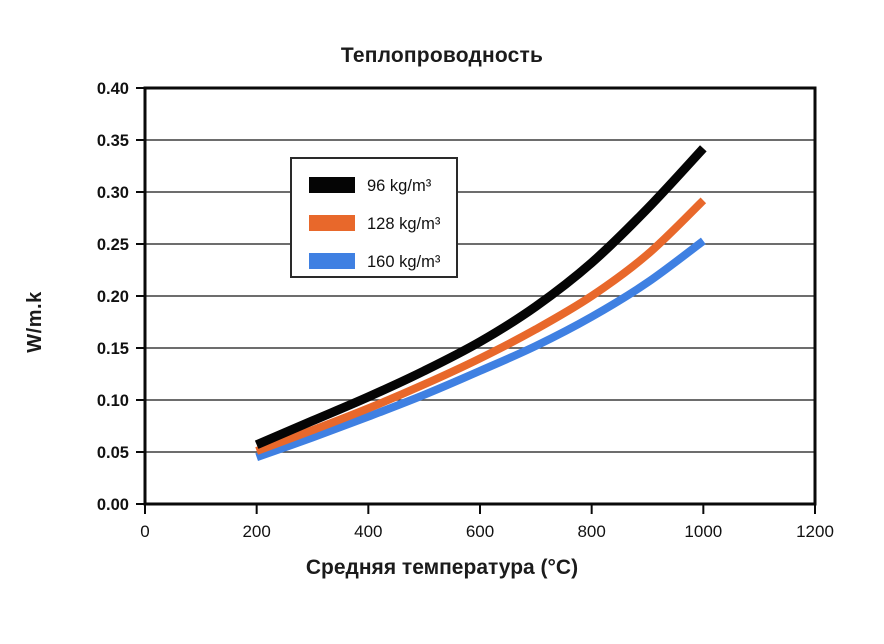 The image size is (884, 644). I want to click on legend-label: 96 kg/m³, so click(399, 186).